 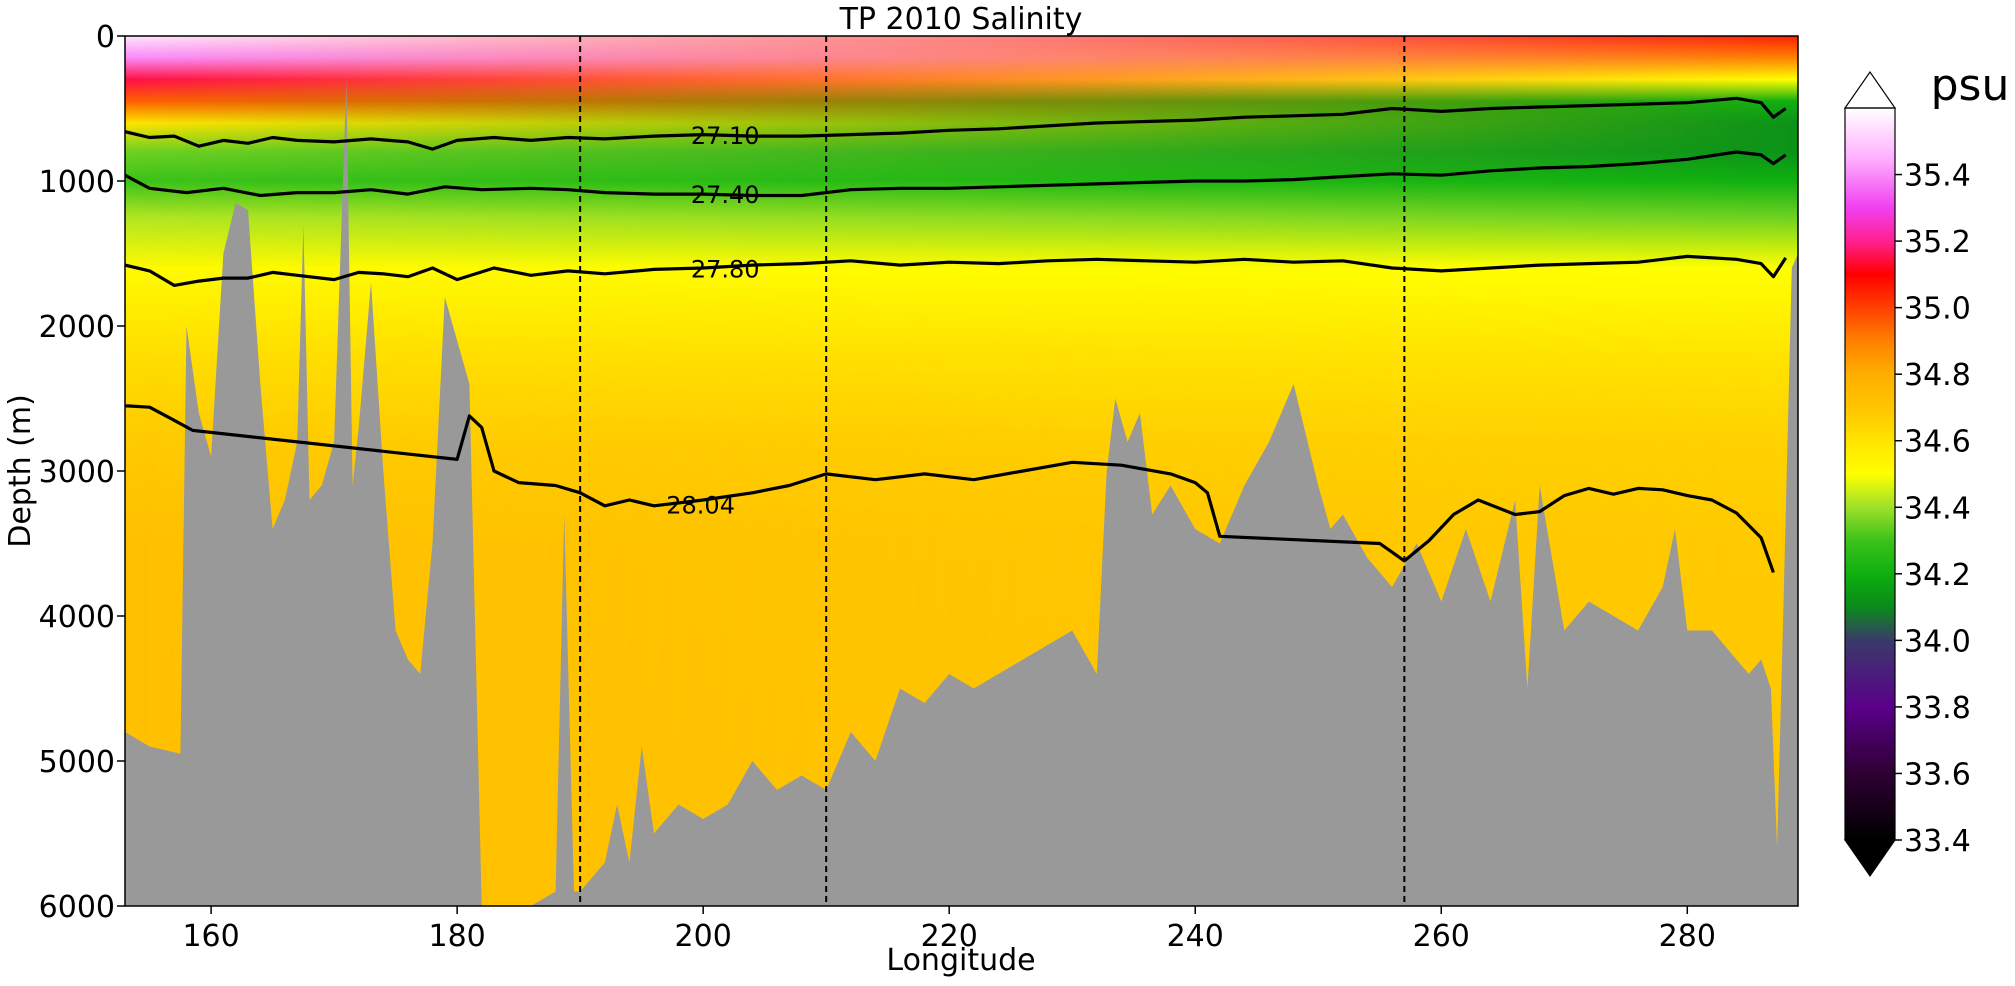 What do you see at coordinates (1870, 858) in the screenshot?
I see `colorbar-extend-min` at bounding box center [1870, 858].